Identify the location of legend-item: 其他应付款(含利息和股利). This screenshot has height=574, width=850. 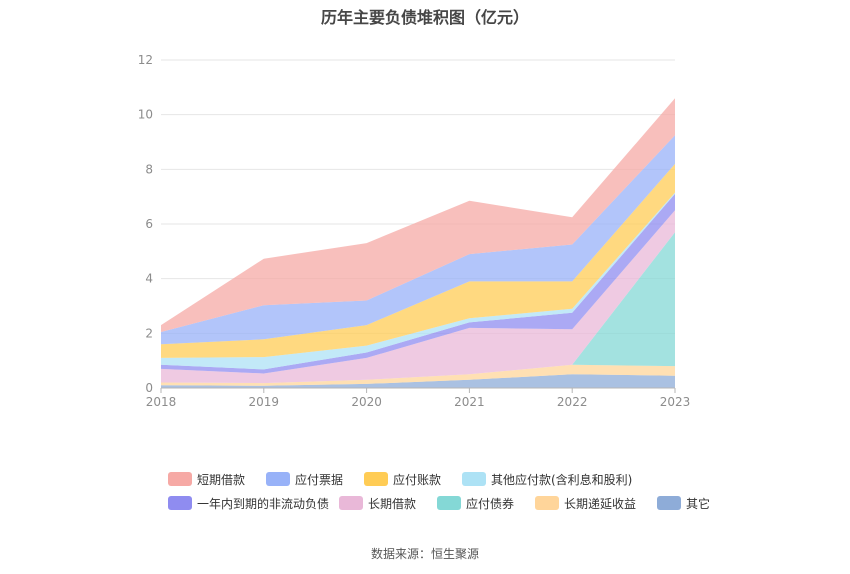
(547, 479).